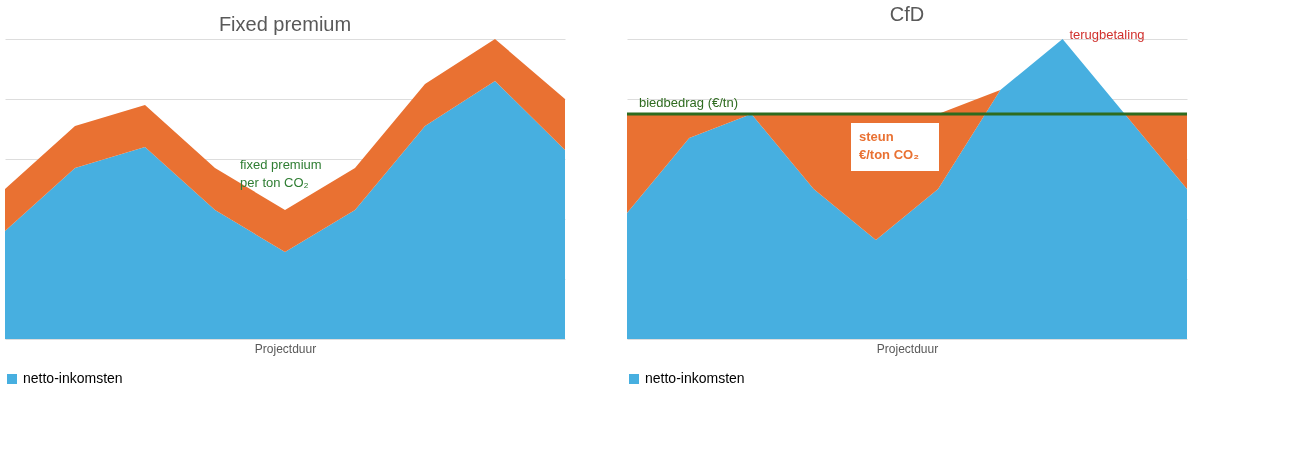  Describe the element at coordinates (1107, 34) in the screenshot. I see `annotation: terugbetaling` at that location.